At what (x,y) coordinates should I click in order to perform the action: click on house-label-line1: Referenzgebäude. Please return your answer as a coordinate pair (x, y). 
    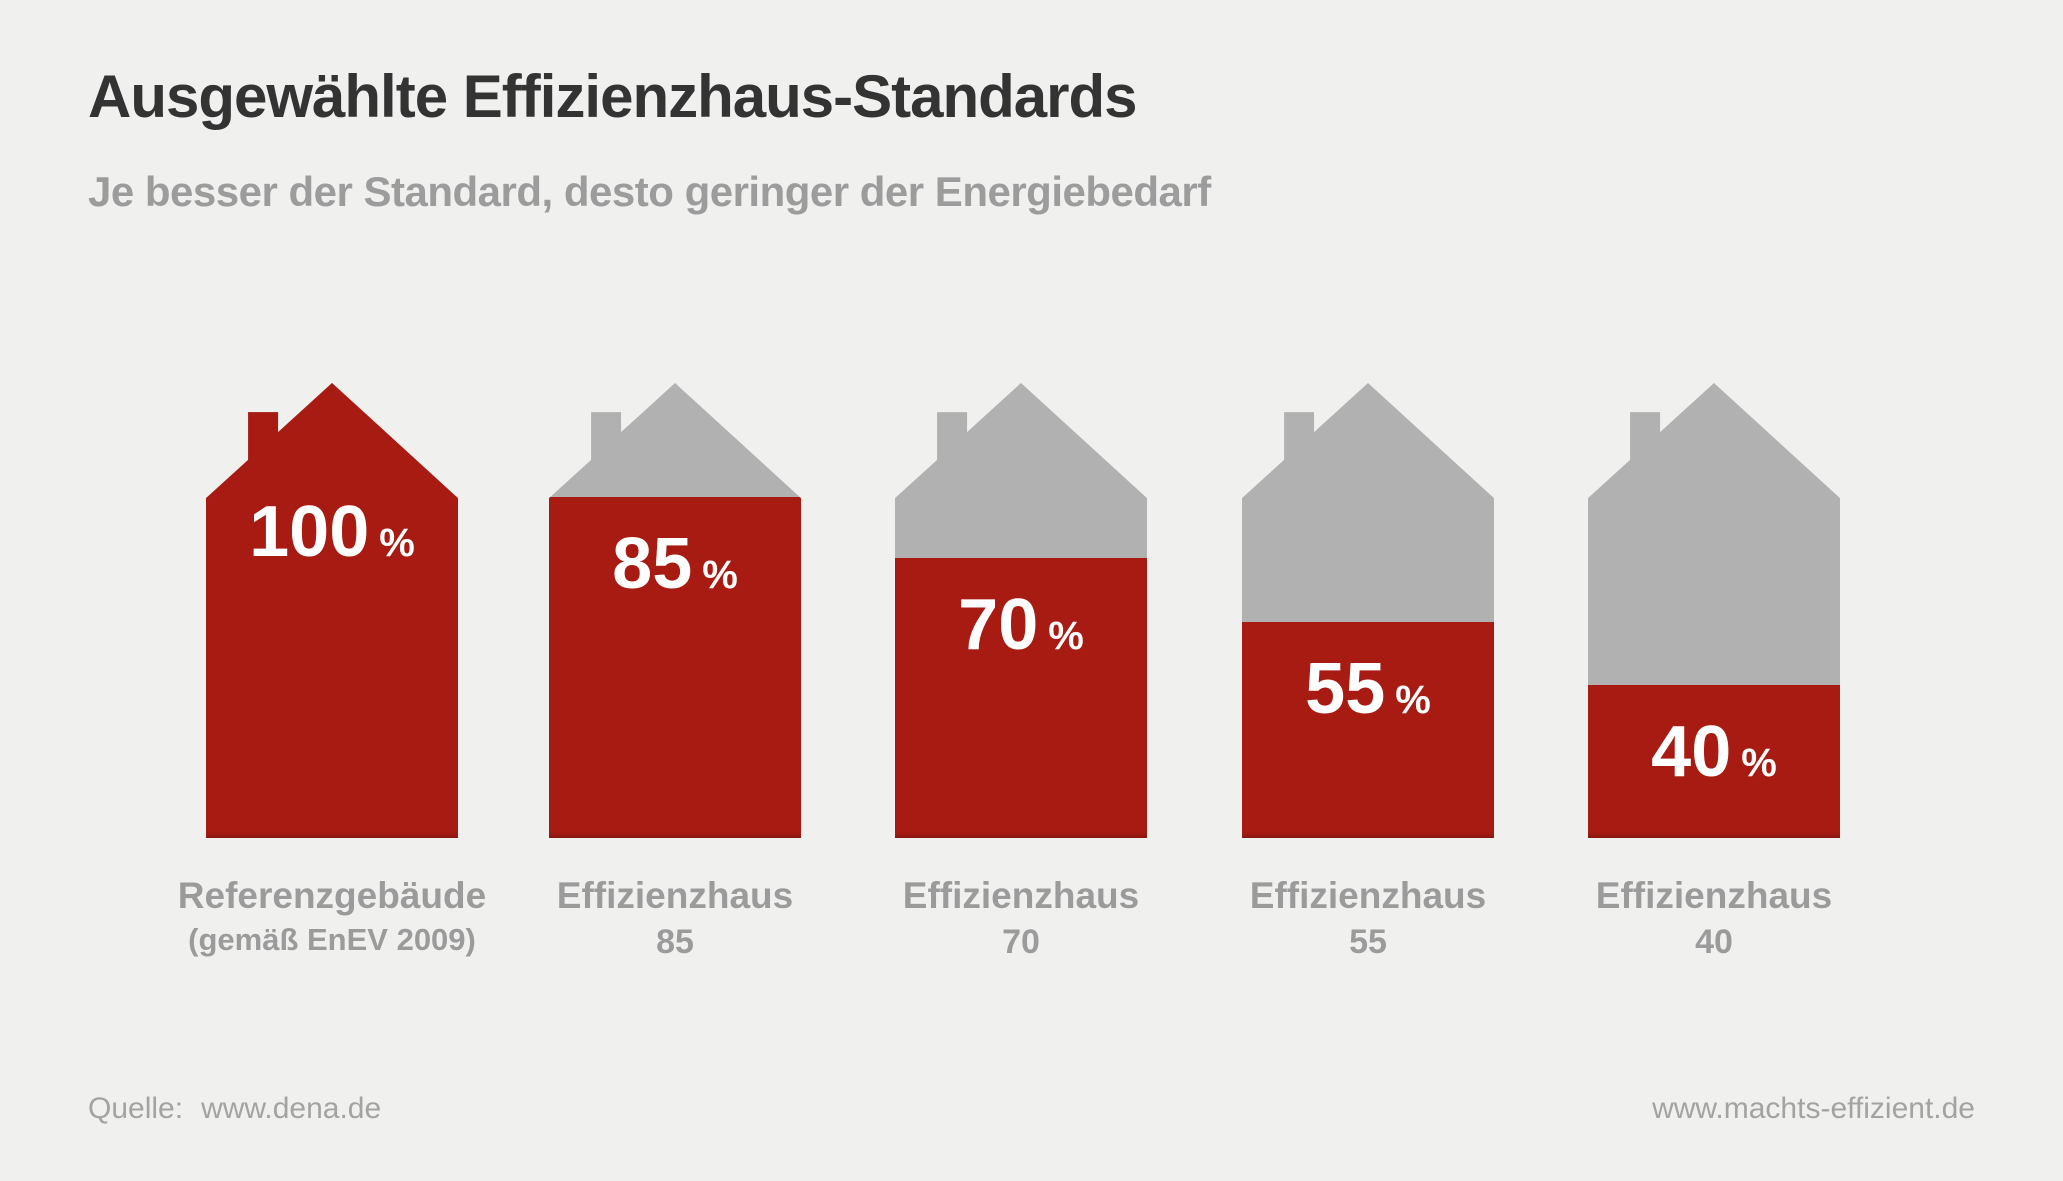
    Looking at the image, I should click on (332, 895).